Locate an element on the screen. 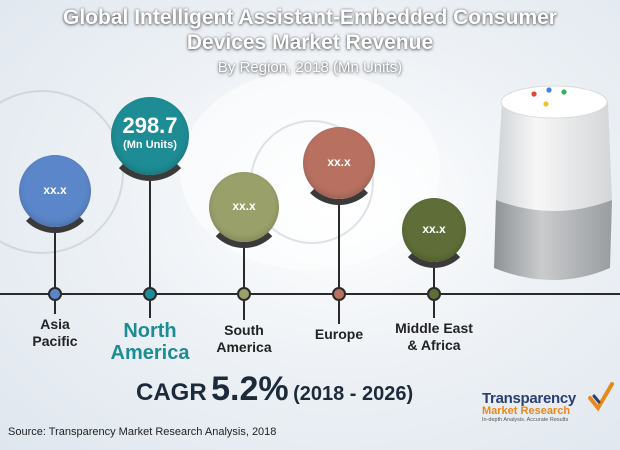 Image resolution: width=620 pixels, height=450 pixels. cagr-statement: CAGR 5.2% (2018 - 2026) is located at coordinates (274, 389).